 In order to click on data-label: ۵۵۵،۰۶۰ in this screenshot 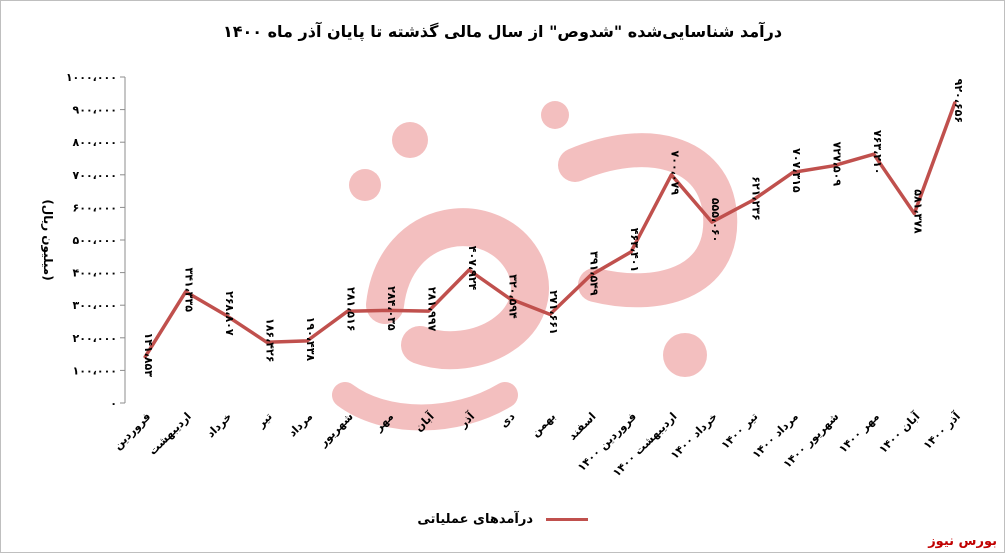, I will do `click(715, 220)`.